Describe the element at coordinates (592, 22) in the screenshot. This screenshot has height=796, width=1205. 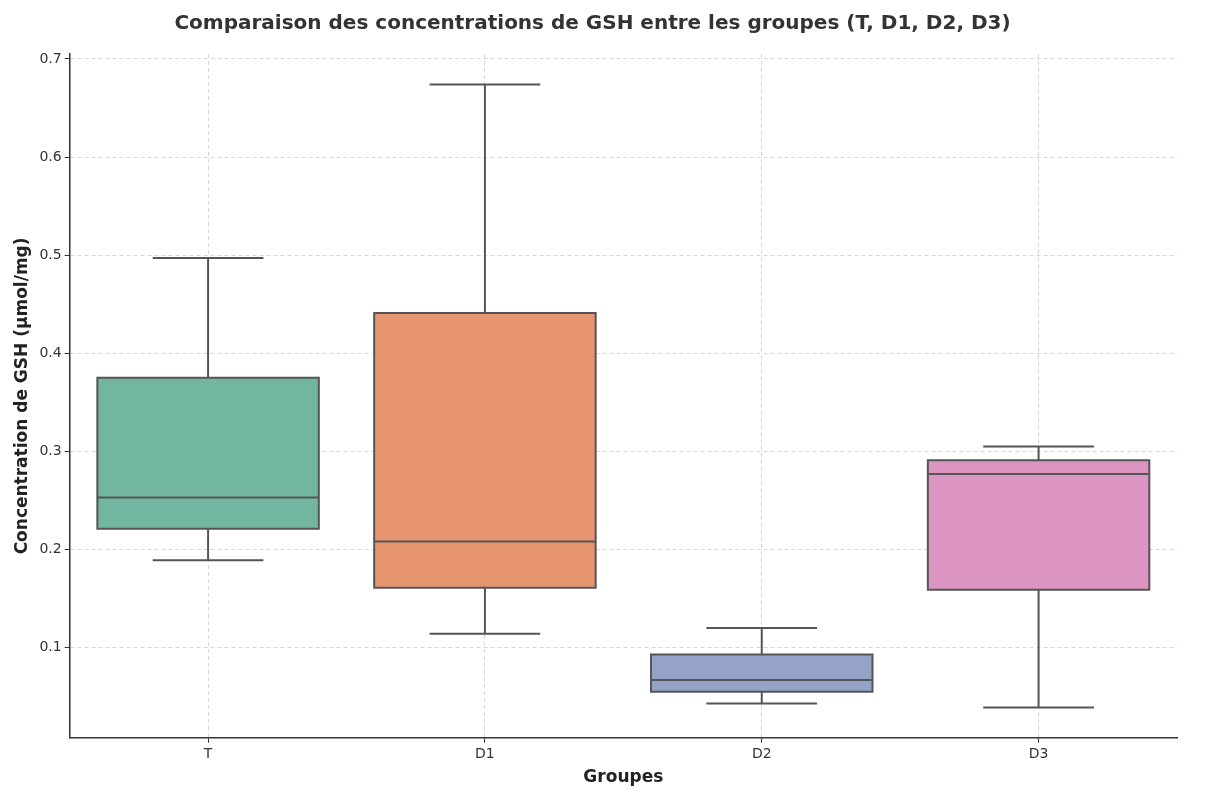
I see `chart-title: Comparaison des concentrations de GSH entre les groupes (T, D1, D2, D3)` at that location.